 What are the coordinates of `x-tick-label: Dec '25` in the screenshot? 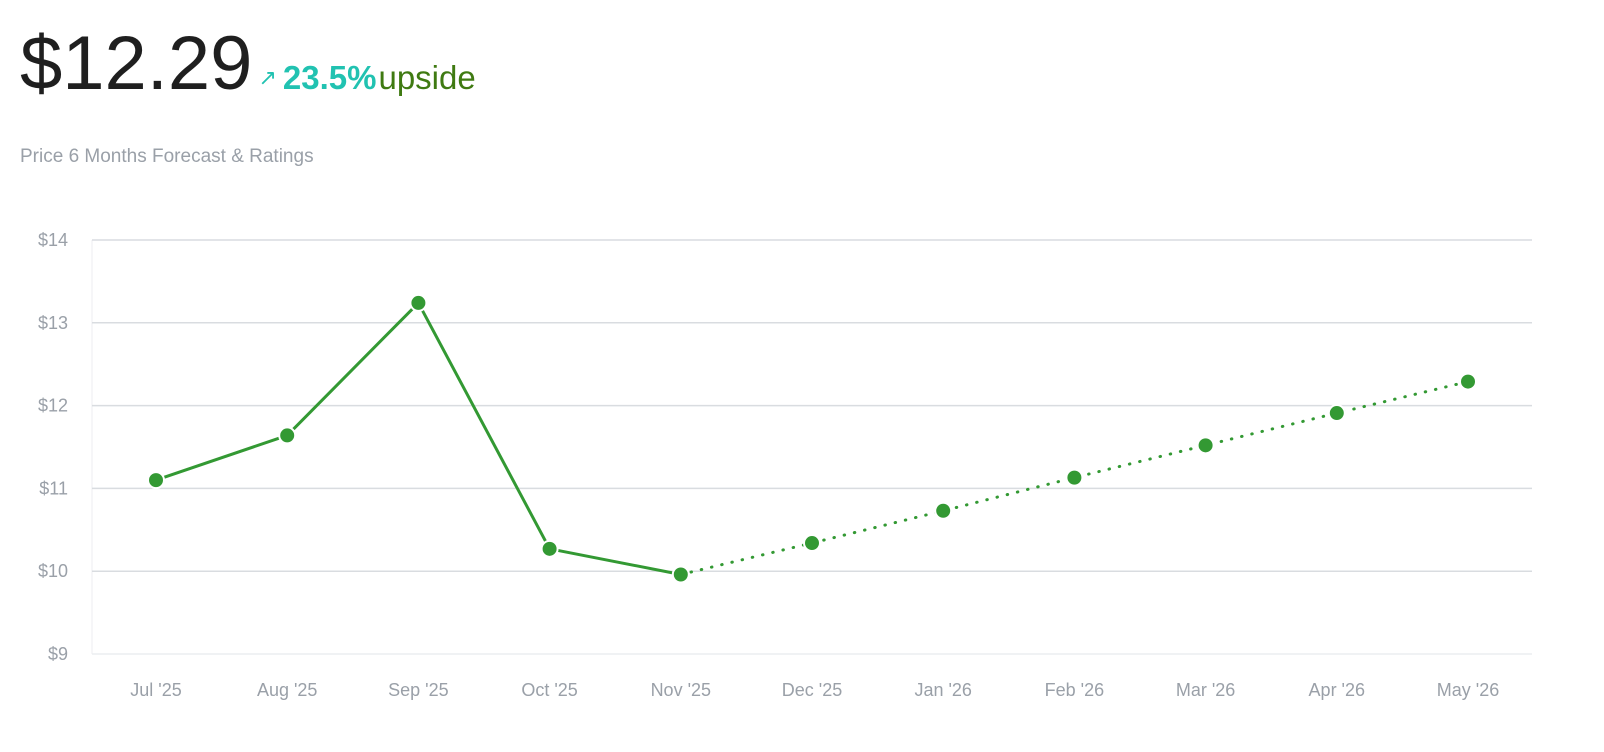 It's located at (812, 690).